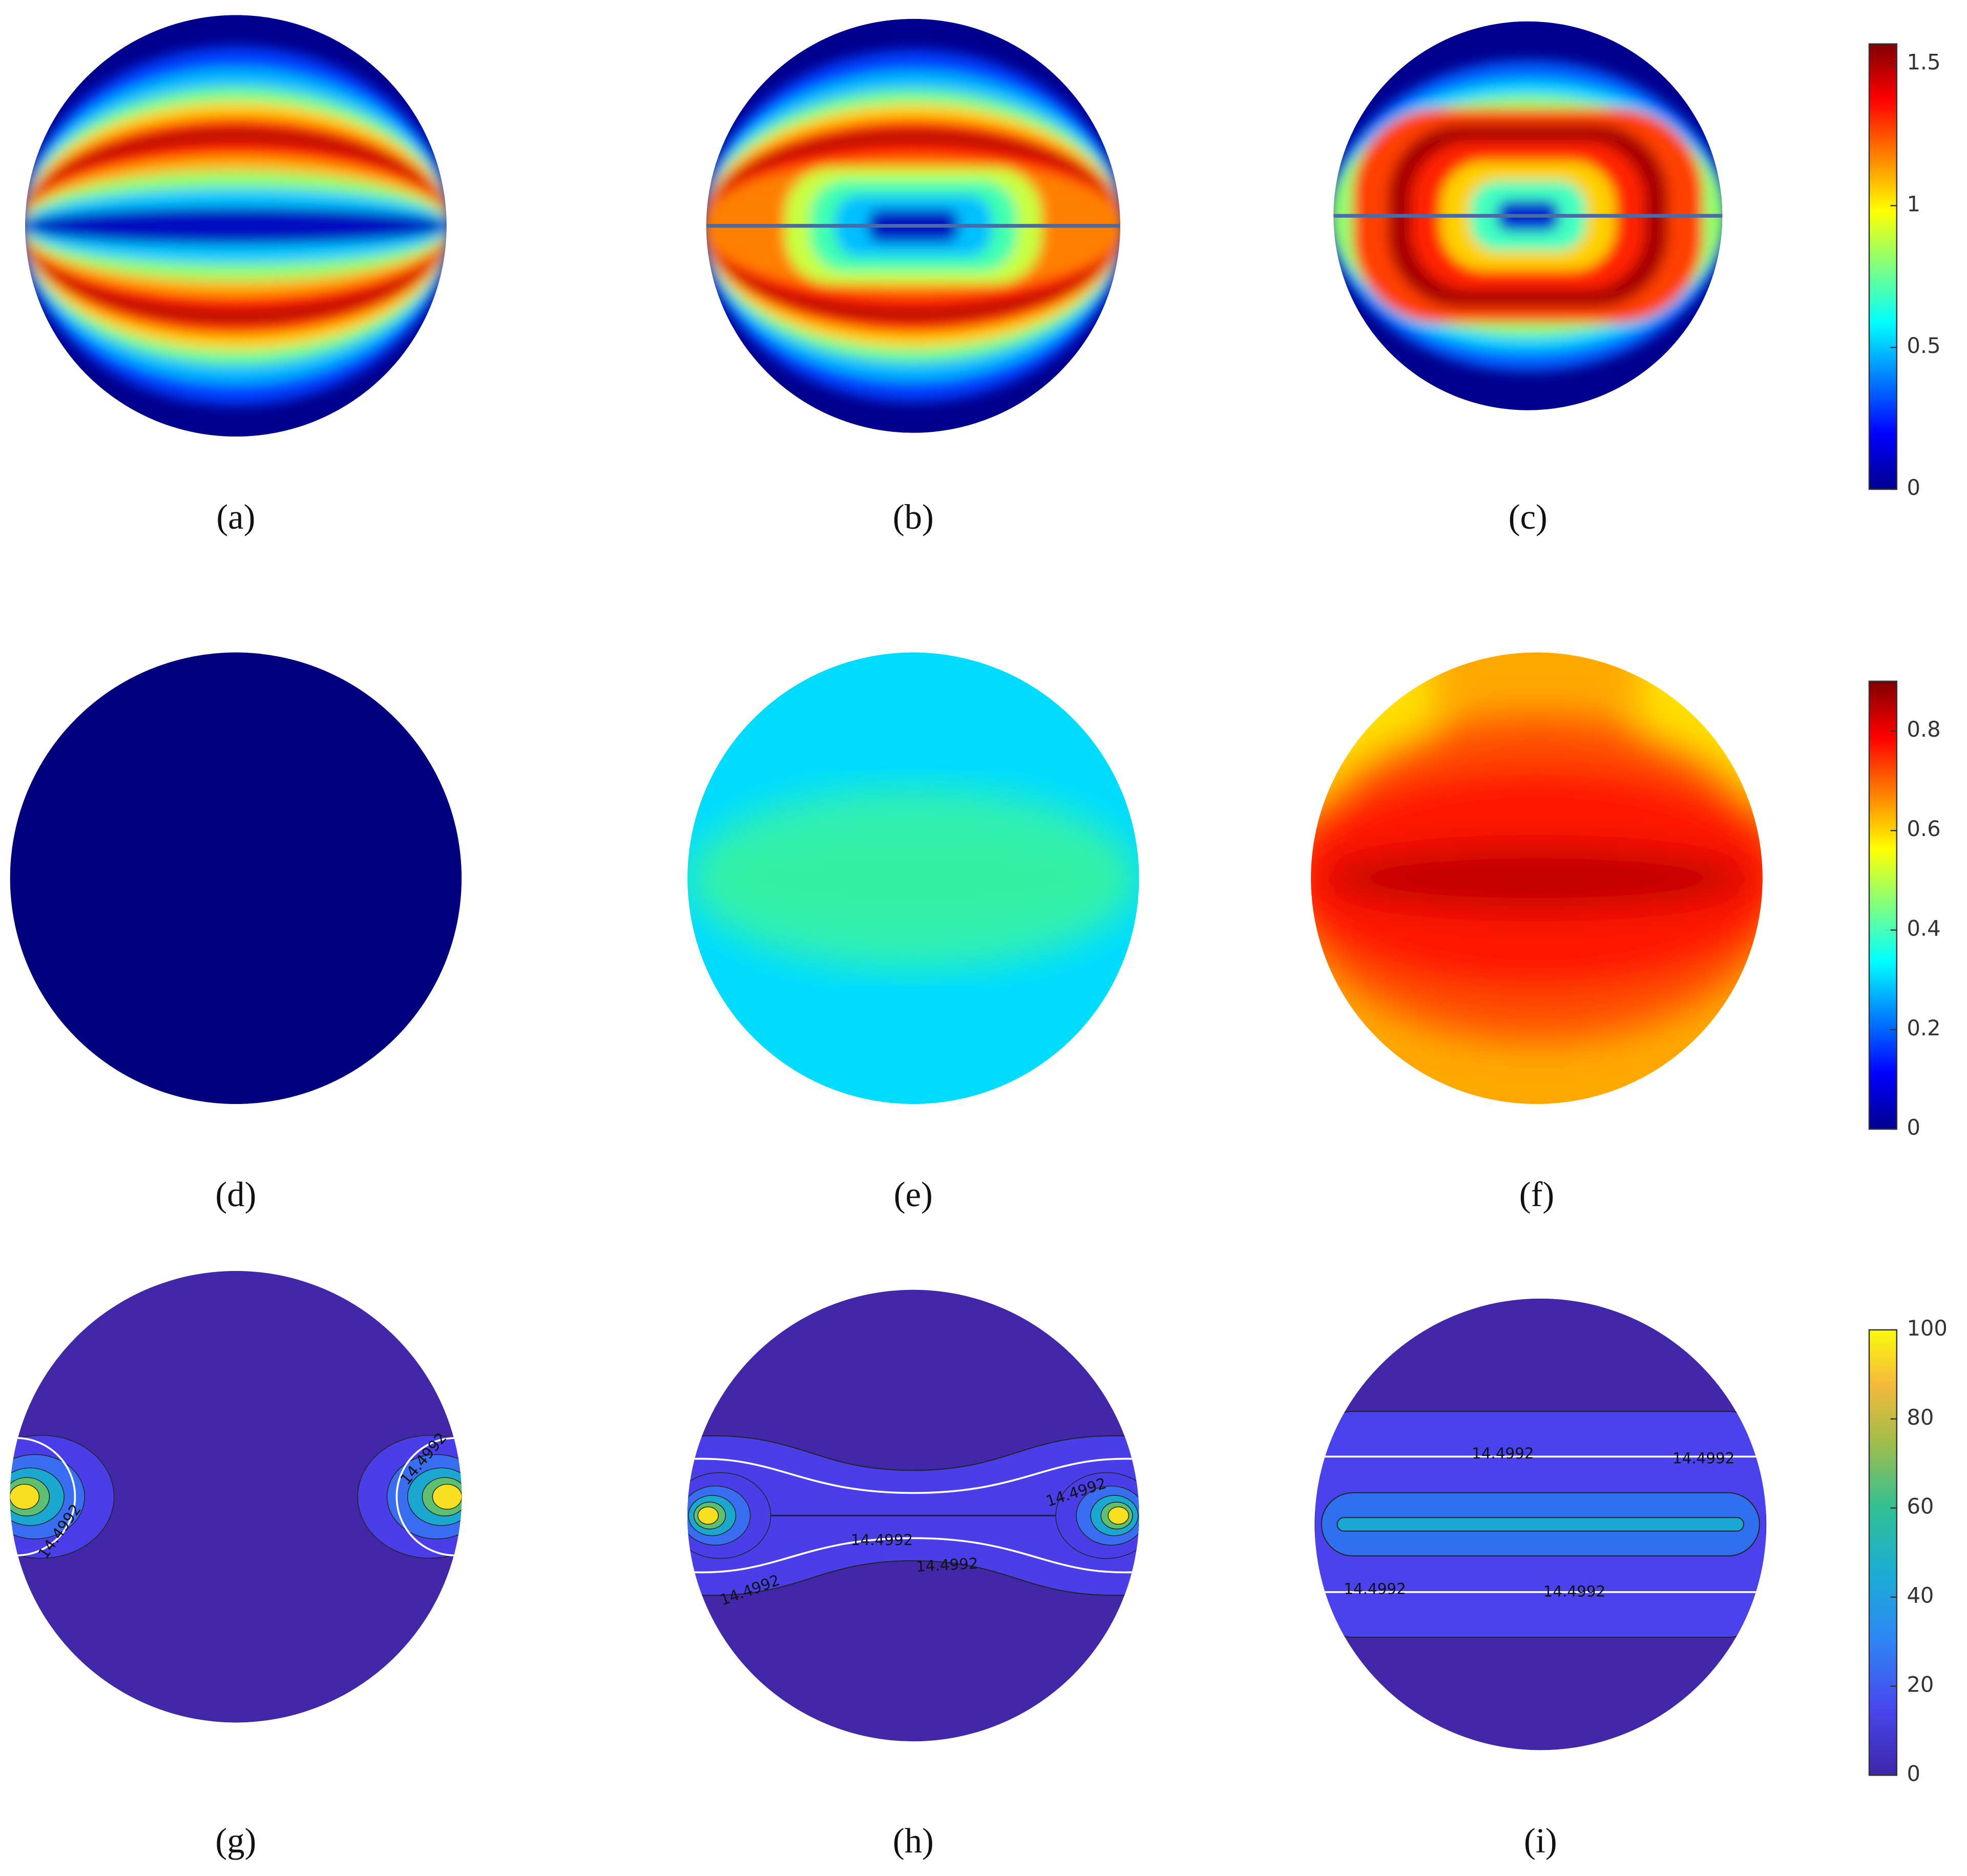 This screenshot has height=1876, width=1967. What do you see at coordinates (1540, 1840) in the screenshot?
I see `panel-label: (i)` at bounding box center [1540, 1840].